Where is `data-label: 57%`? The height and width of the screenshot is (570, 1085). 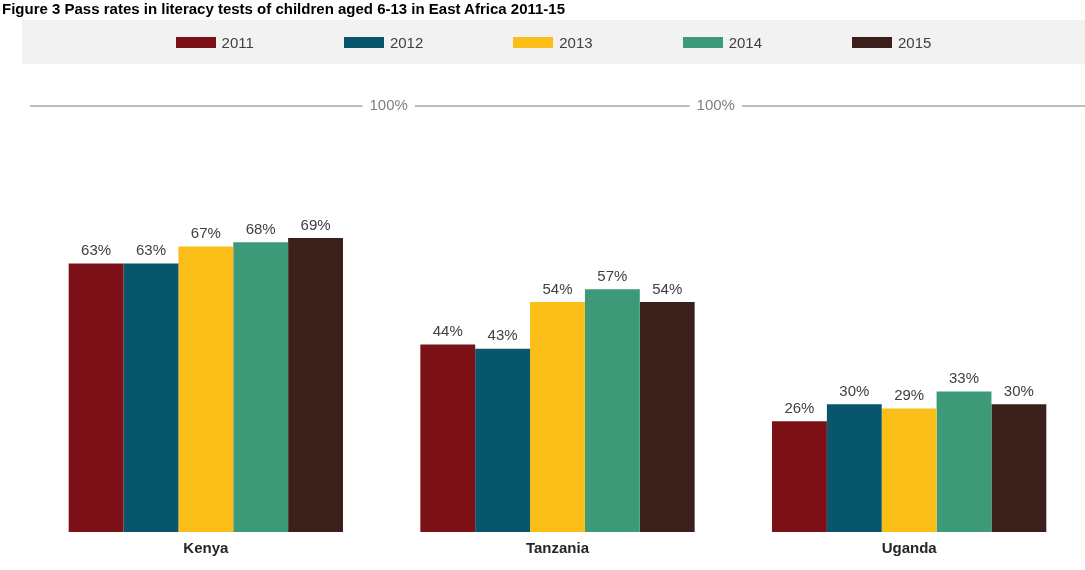 data-label: 57% is located at coordinates (612, 275).